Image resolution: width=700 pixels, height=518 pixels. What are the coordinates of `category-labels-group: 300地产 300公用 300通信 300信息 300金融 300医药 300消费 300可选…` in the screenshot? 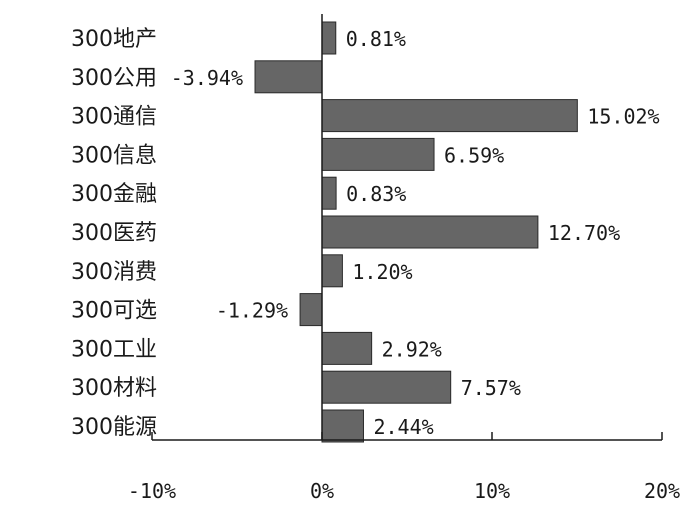 It's located at (114, 233).